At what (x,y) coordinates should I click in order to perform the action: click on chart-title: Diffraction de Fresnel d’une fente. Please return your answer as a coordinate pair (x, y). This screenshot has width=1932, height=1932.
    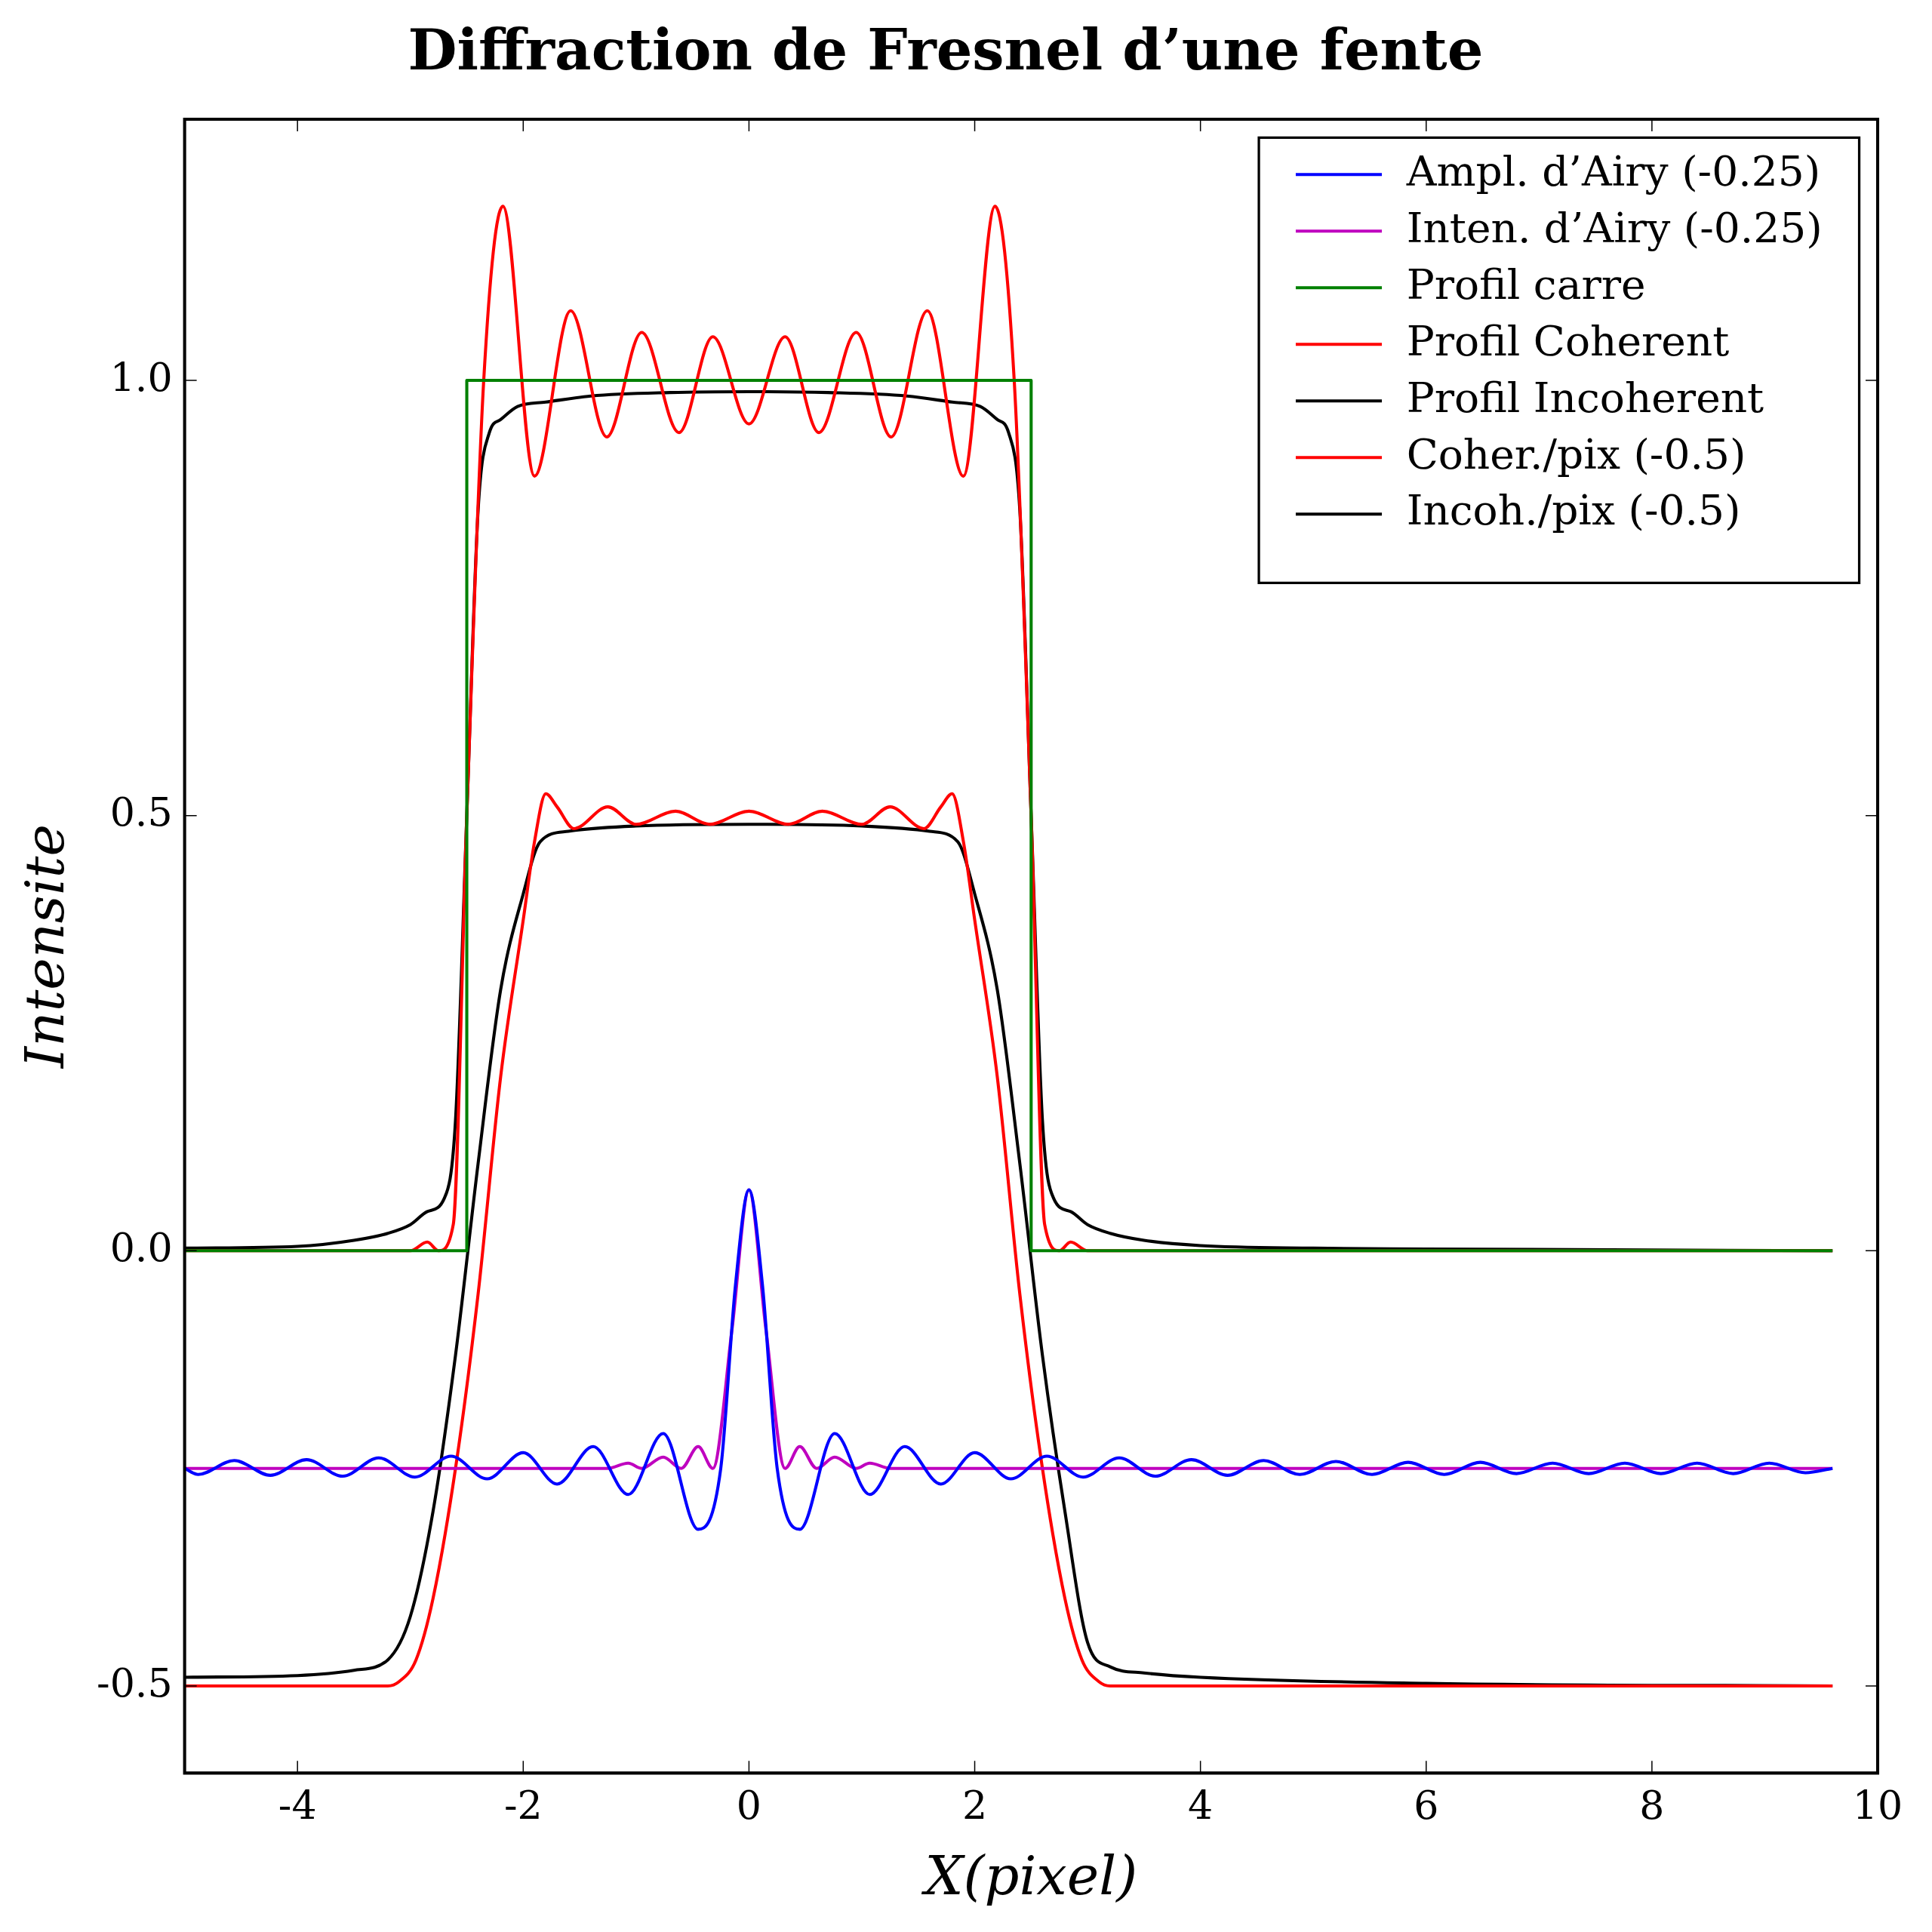
    Looking at the image, I should click on (946, 50).